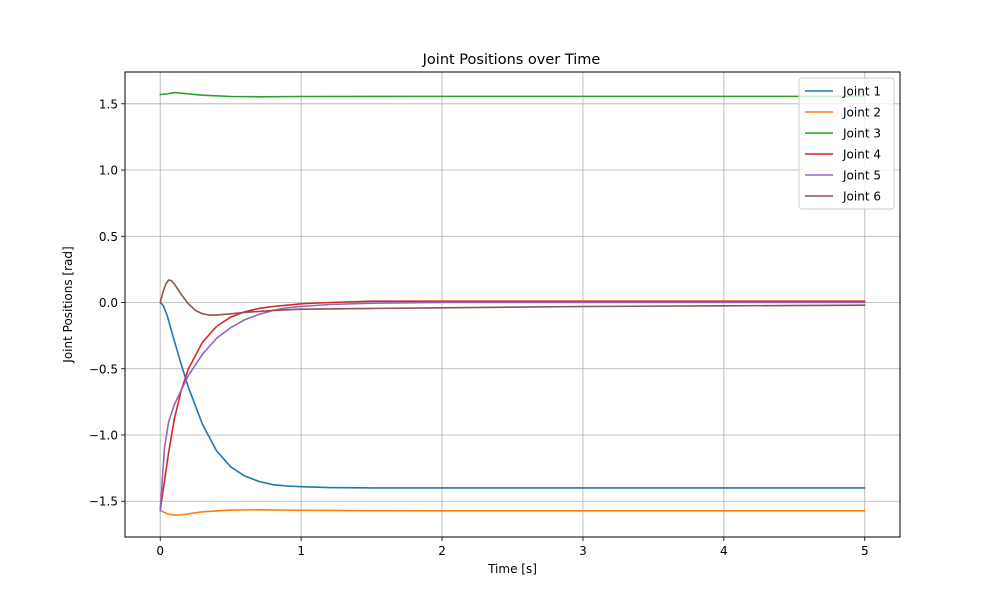  Describe the element at coordinates (68, 304) in the screenshot. I see `y-axis-label: Joint Positions [rad]` at that location.